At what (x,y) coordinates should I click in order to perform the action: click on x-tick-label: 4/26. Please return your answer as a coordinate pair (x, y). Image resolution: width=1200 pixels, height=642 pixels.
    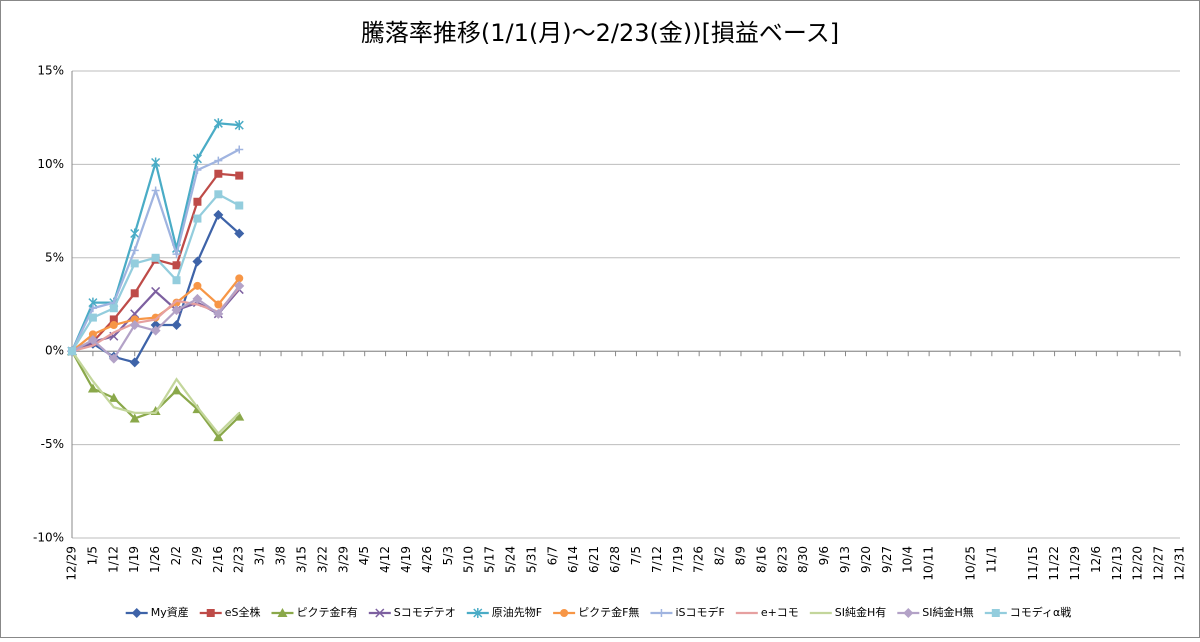
    Looking at the image, I should click on (427, 559).